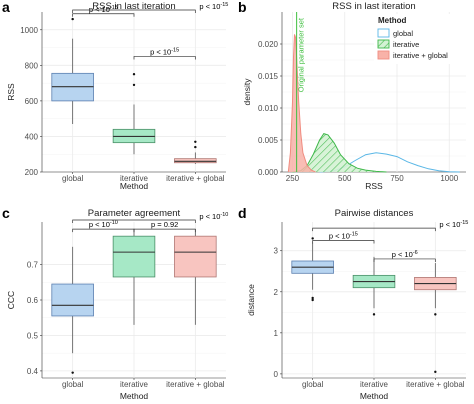 Image resolution: width=474 pixels, height=404 pixels. Describe the element at coordinates (345, 178) in the screenshot. I see `x-tick-label: 500` at that location.